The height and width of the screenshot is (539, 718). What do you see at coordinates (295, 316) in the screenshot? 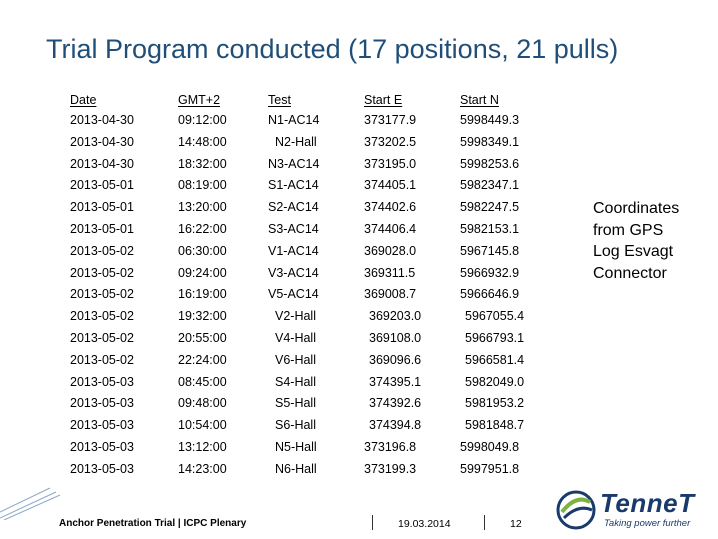
I see `test-cell: V2-Hall` at bounding box center [295, 316].